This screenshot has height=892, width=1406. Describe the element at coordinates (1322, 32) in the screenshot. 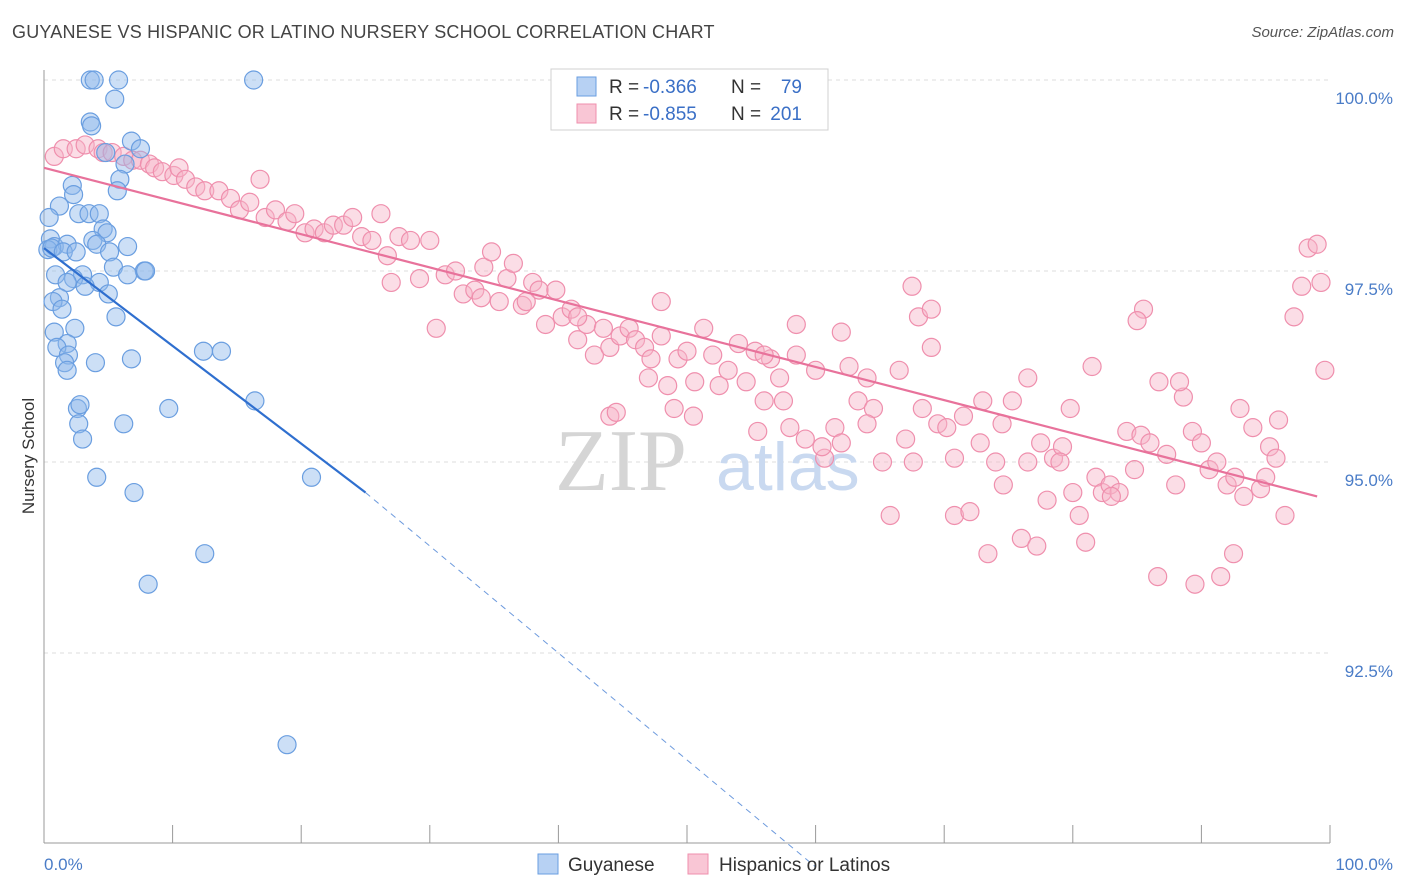

I see `chart-source: Source: ZipAtlas.com` at that location.